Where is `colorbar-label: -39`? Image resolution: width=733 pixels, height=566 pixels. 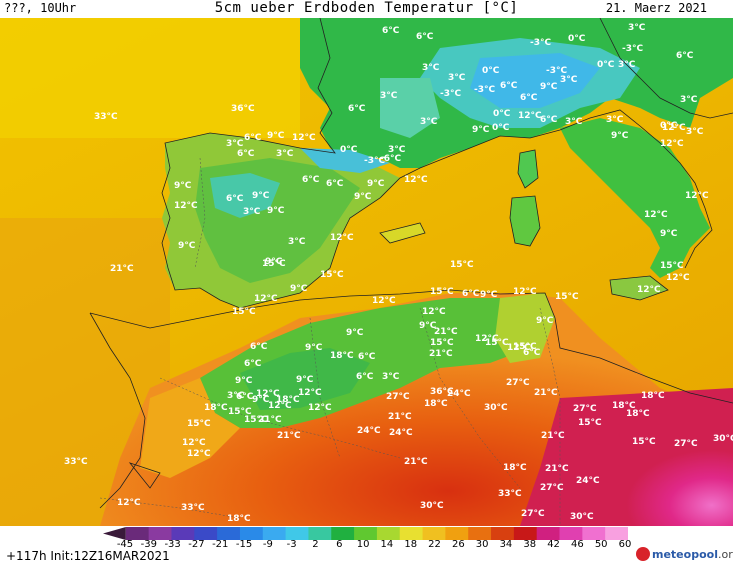 colorbar-label: -39 is located at coordinates (148, 544).